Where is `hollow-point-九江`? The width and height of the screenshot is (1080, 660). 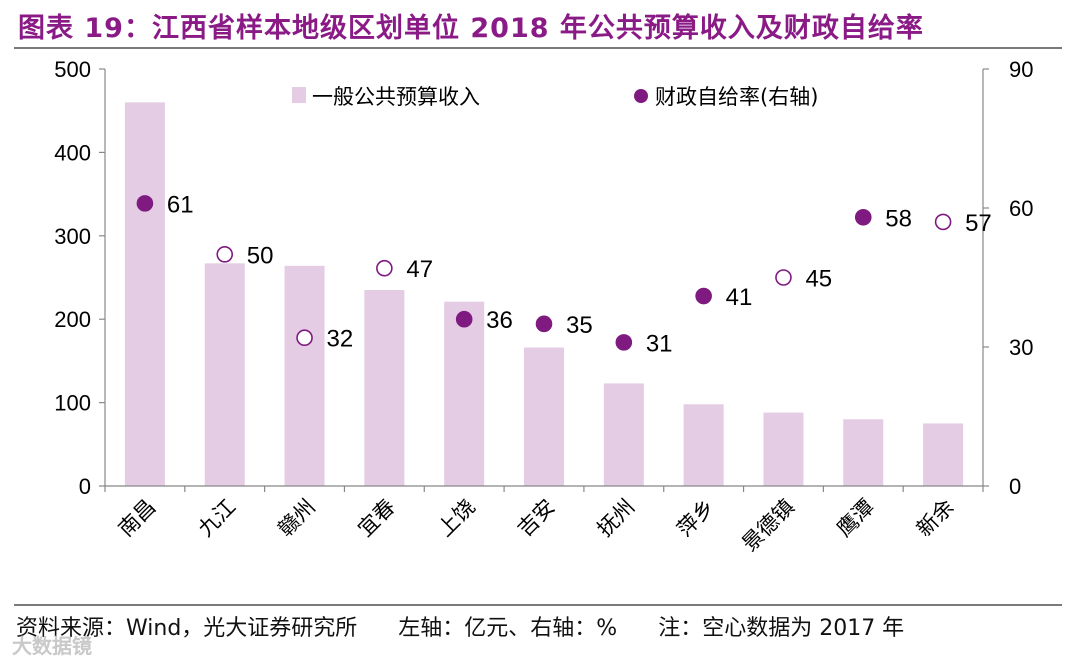
hollow-point-九江 is located at coordinates (225, 254).